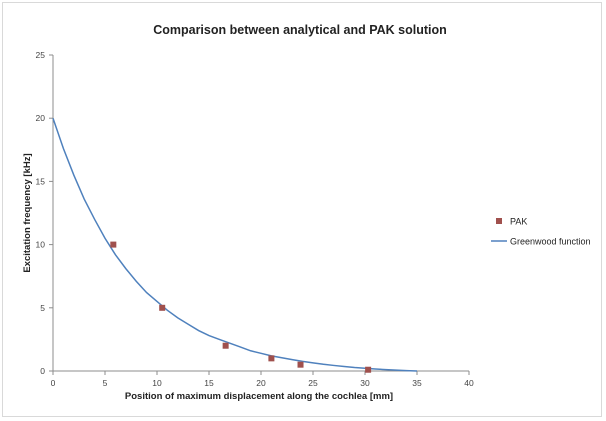 The width and height of the screenshot is (606, 421). Describe the element at coordinates (541, 232) in the screenshot. I see `legend: PAK Greenwood function` at that location.